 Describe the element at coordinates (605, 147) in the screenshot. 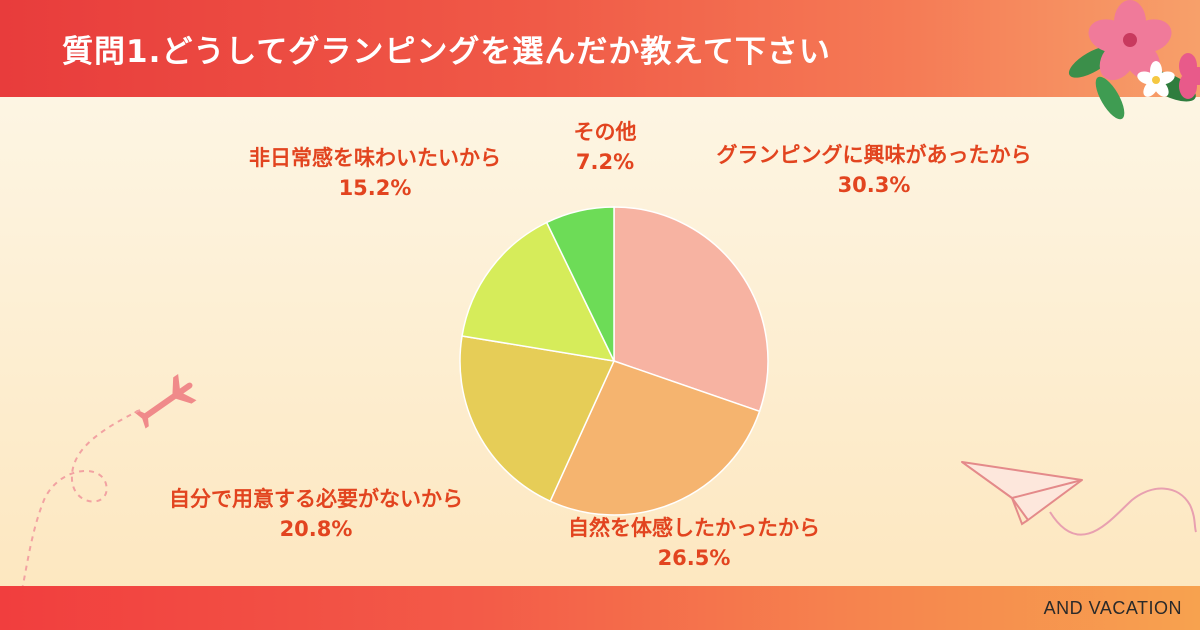

I see `label-slice-4: その他 7.2%` at that location.